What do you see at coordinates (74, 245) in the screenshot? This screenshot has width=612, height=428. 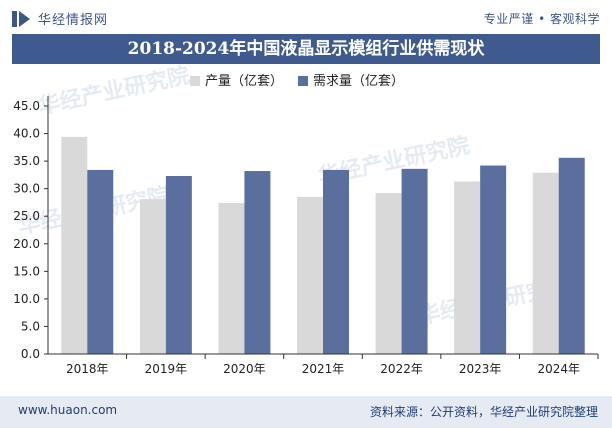 I see `bar-production-2018年` at bounding box center [74, 245].